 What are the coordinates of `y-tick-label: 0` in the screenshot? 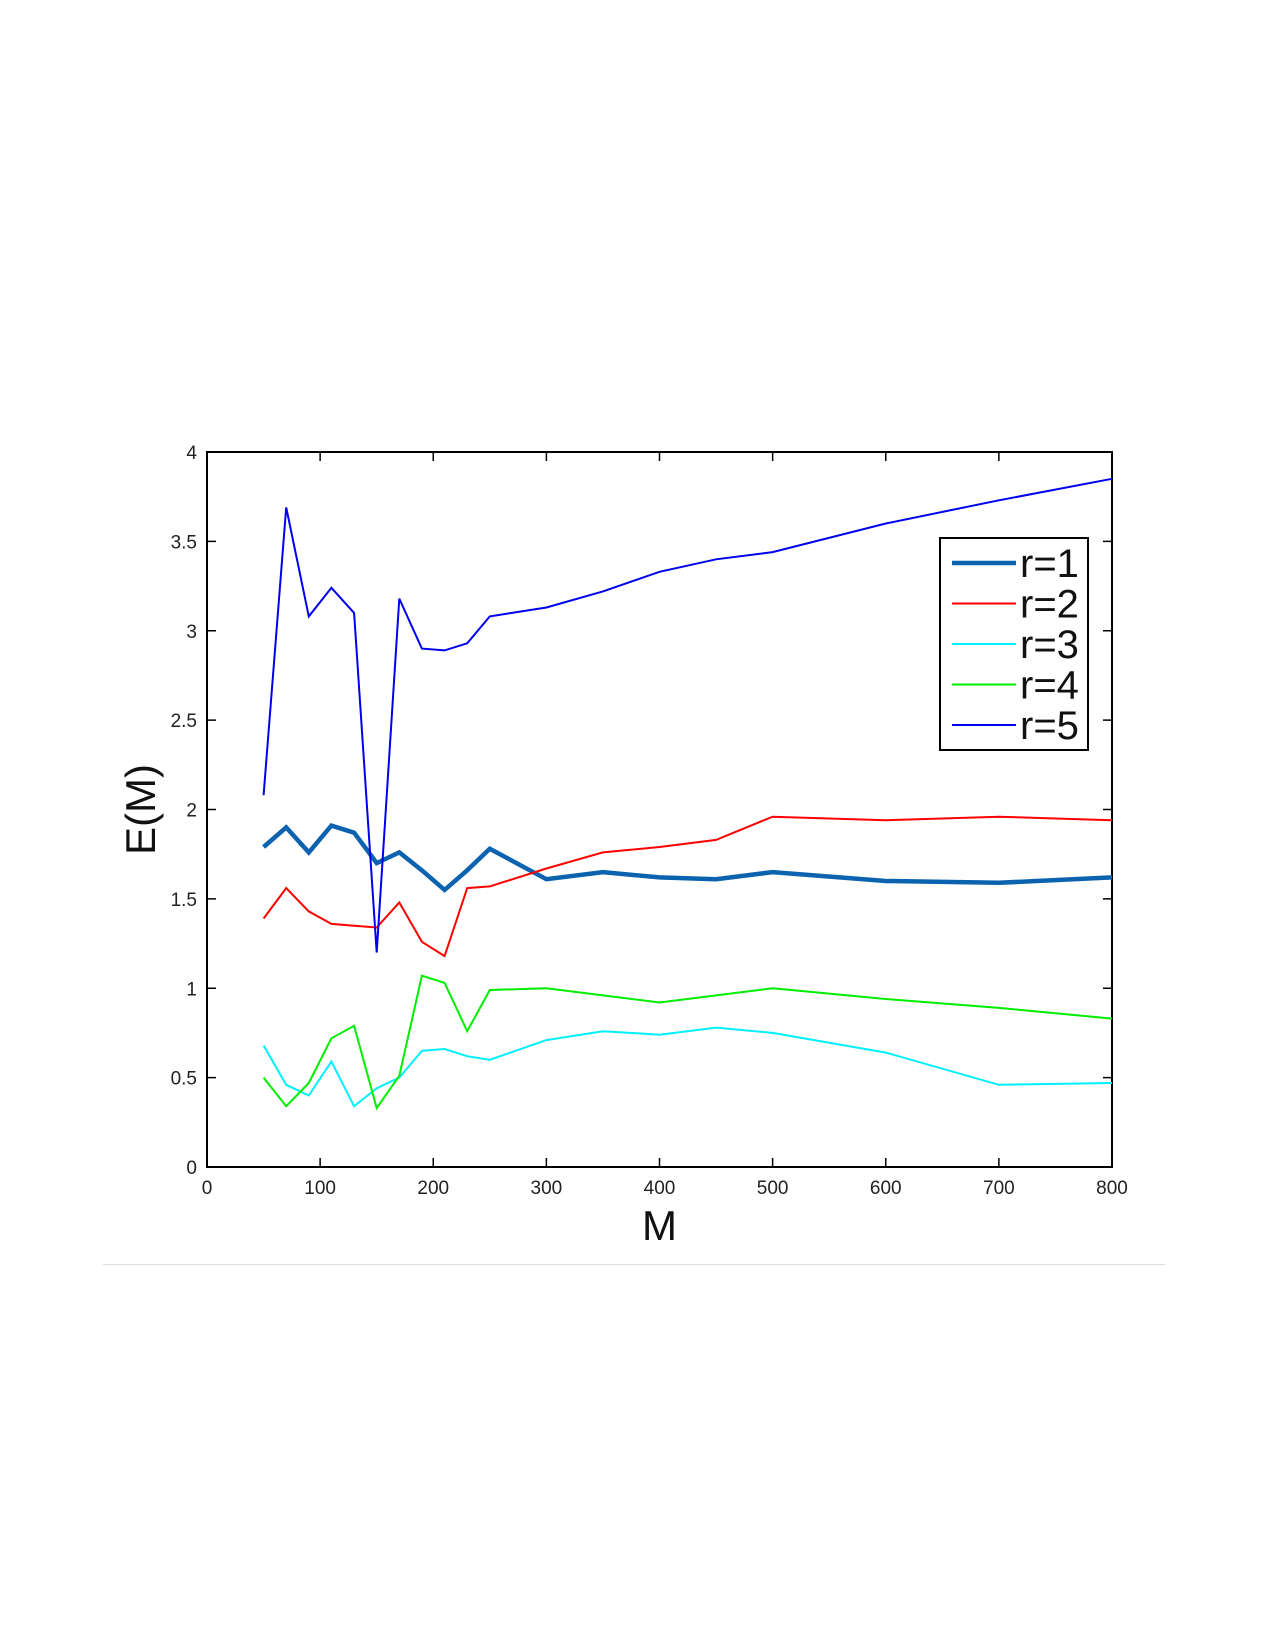 It's located at (191, 1168).